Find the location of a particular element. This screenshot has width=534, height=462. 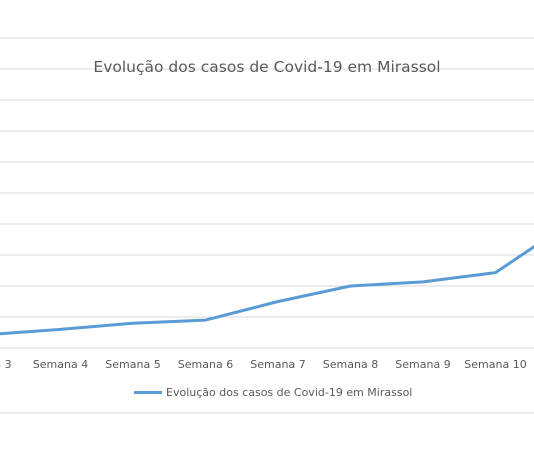

x-tick-label: Semana 7 is located at coordinates (277, 364).